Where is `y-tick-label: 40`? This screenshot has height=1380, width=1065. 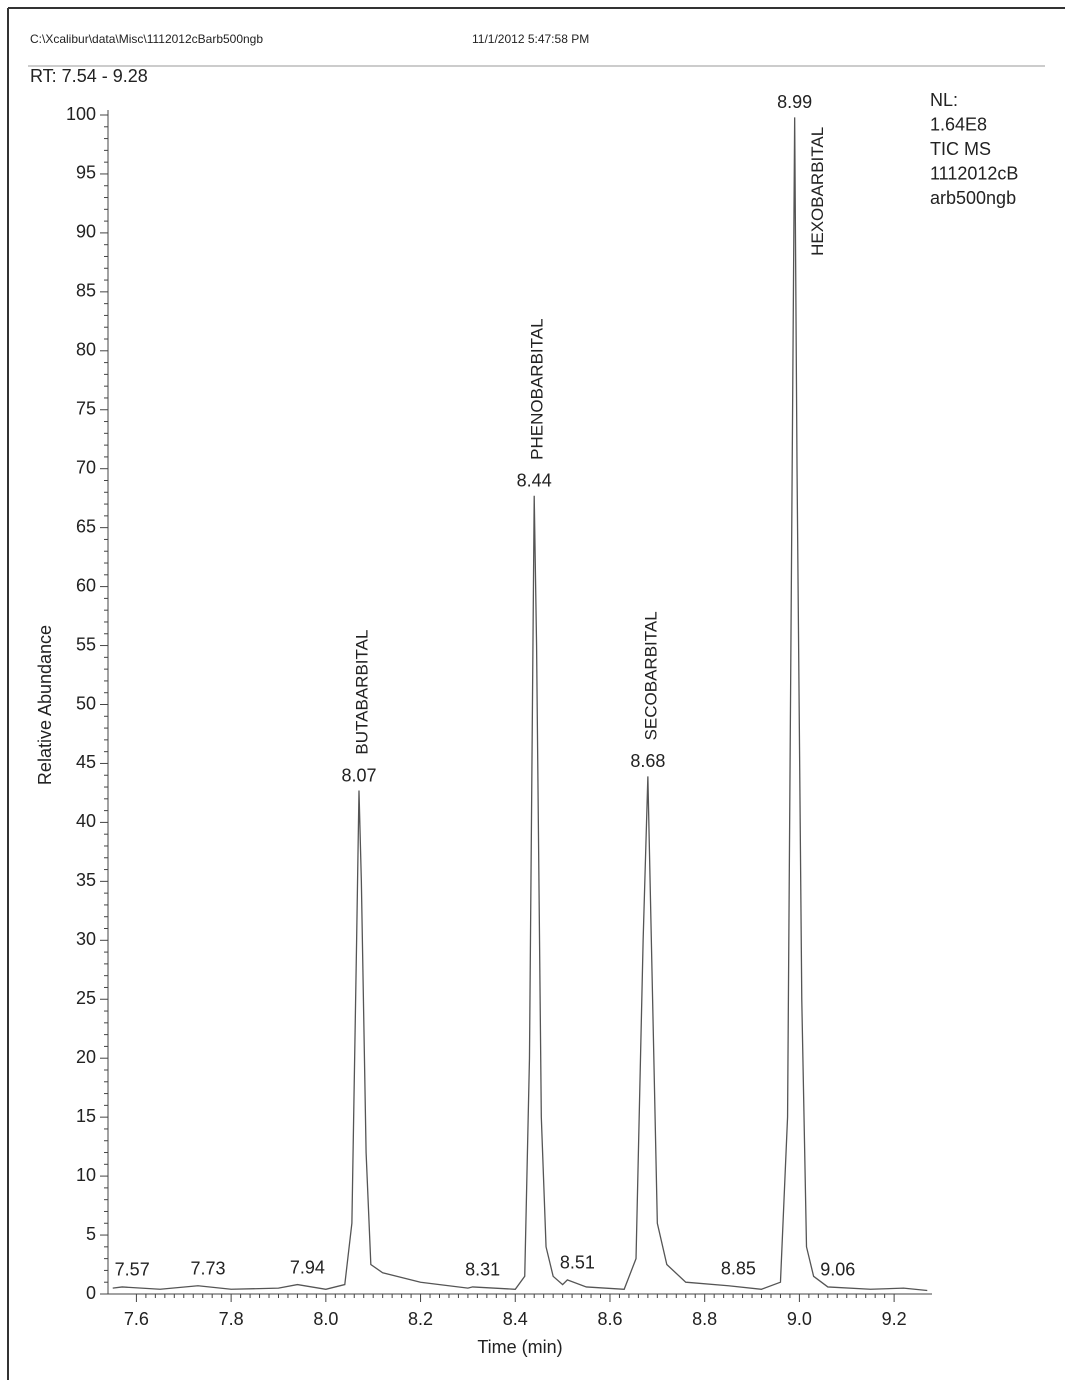
y-tick-label: 40 is located at coordinates (86, 821).